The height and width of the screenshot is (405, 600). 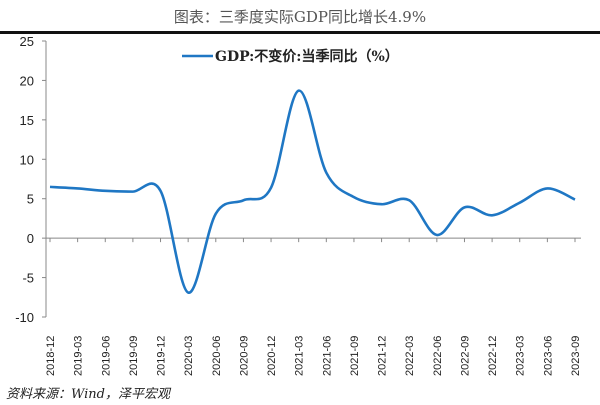 I want to click on source-note: 资料来源：Wind，泽平宏观, so click(x=88, y=394).